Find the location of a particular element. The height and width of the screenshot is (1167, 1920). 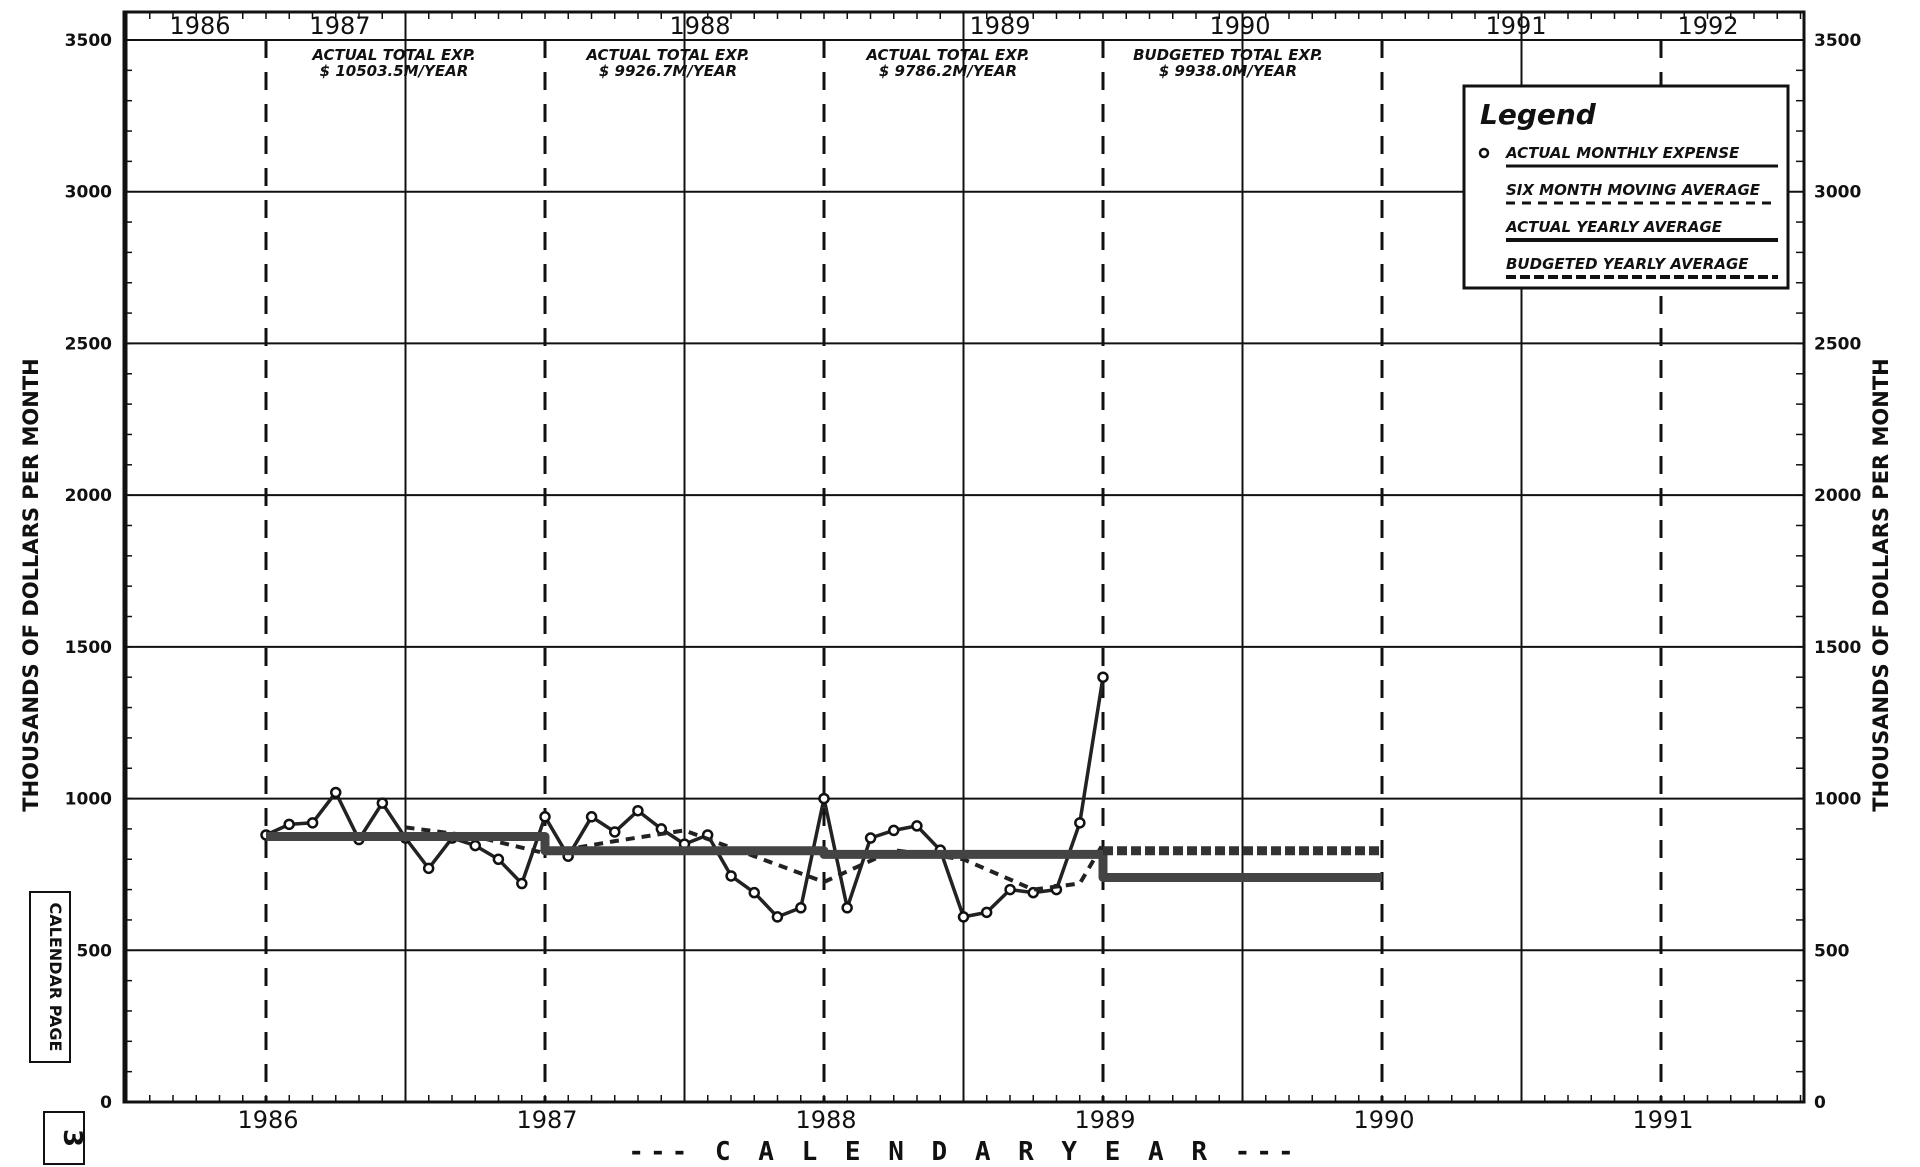

calendar-year-label: 1990 is located at coordinates (1383, 1120).